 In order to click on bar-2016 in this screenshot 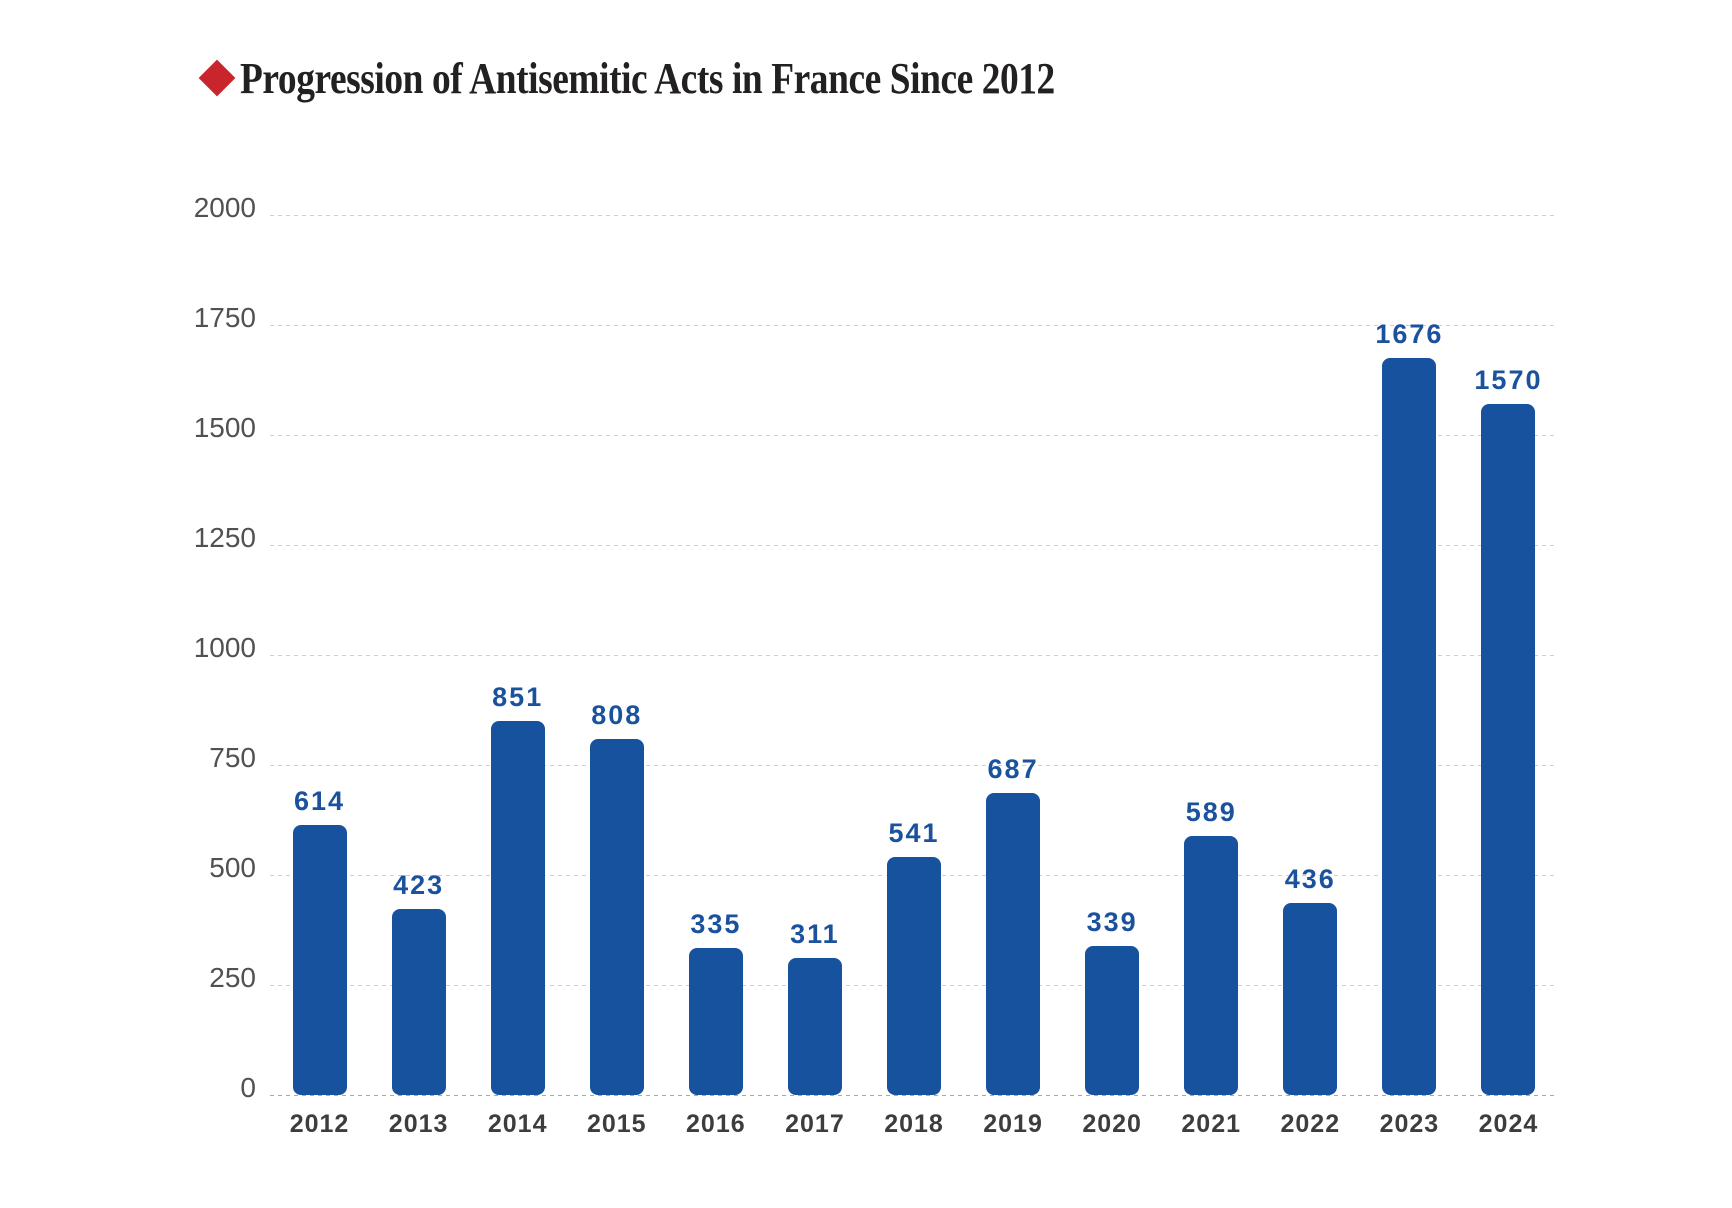, I will do `click(715, 1021)`.